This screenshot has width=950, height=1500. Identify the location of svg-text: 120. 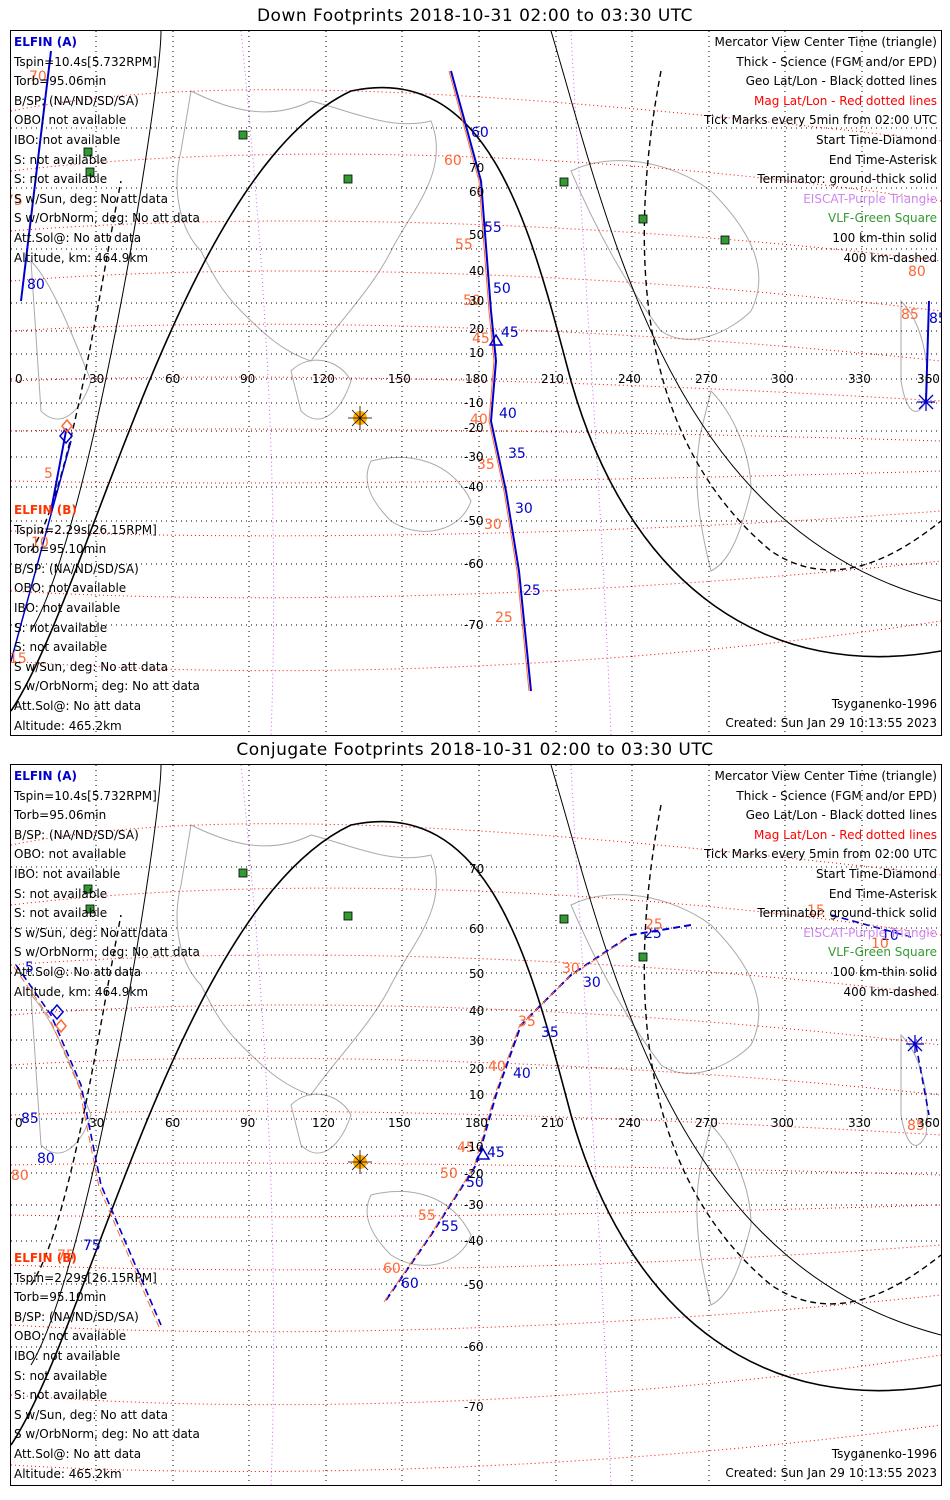
(323, 379).